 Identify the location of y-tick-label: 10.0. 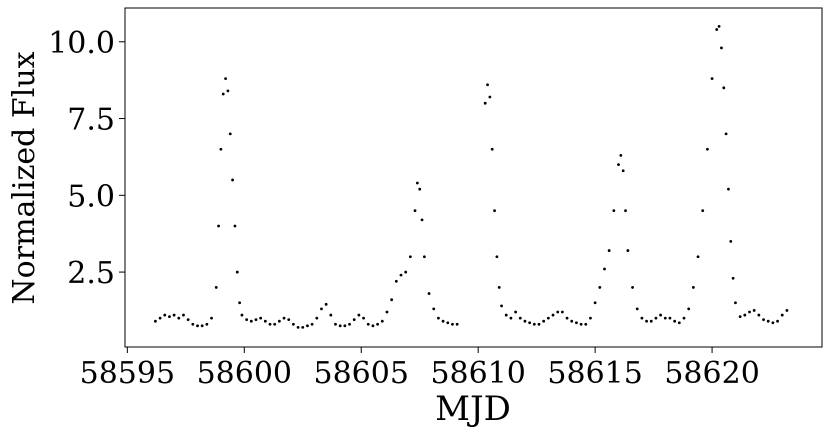
(81, 43).